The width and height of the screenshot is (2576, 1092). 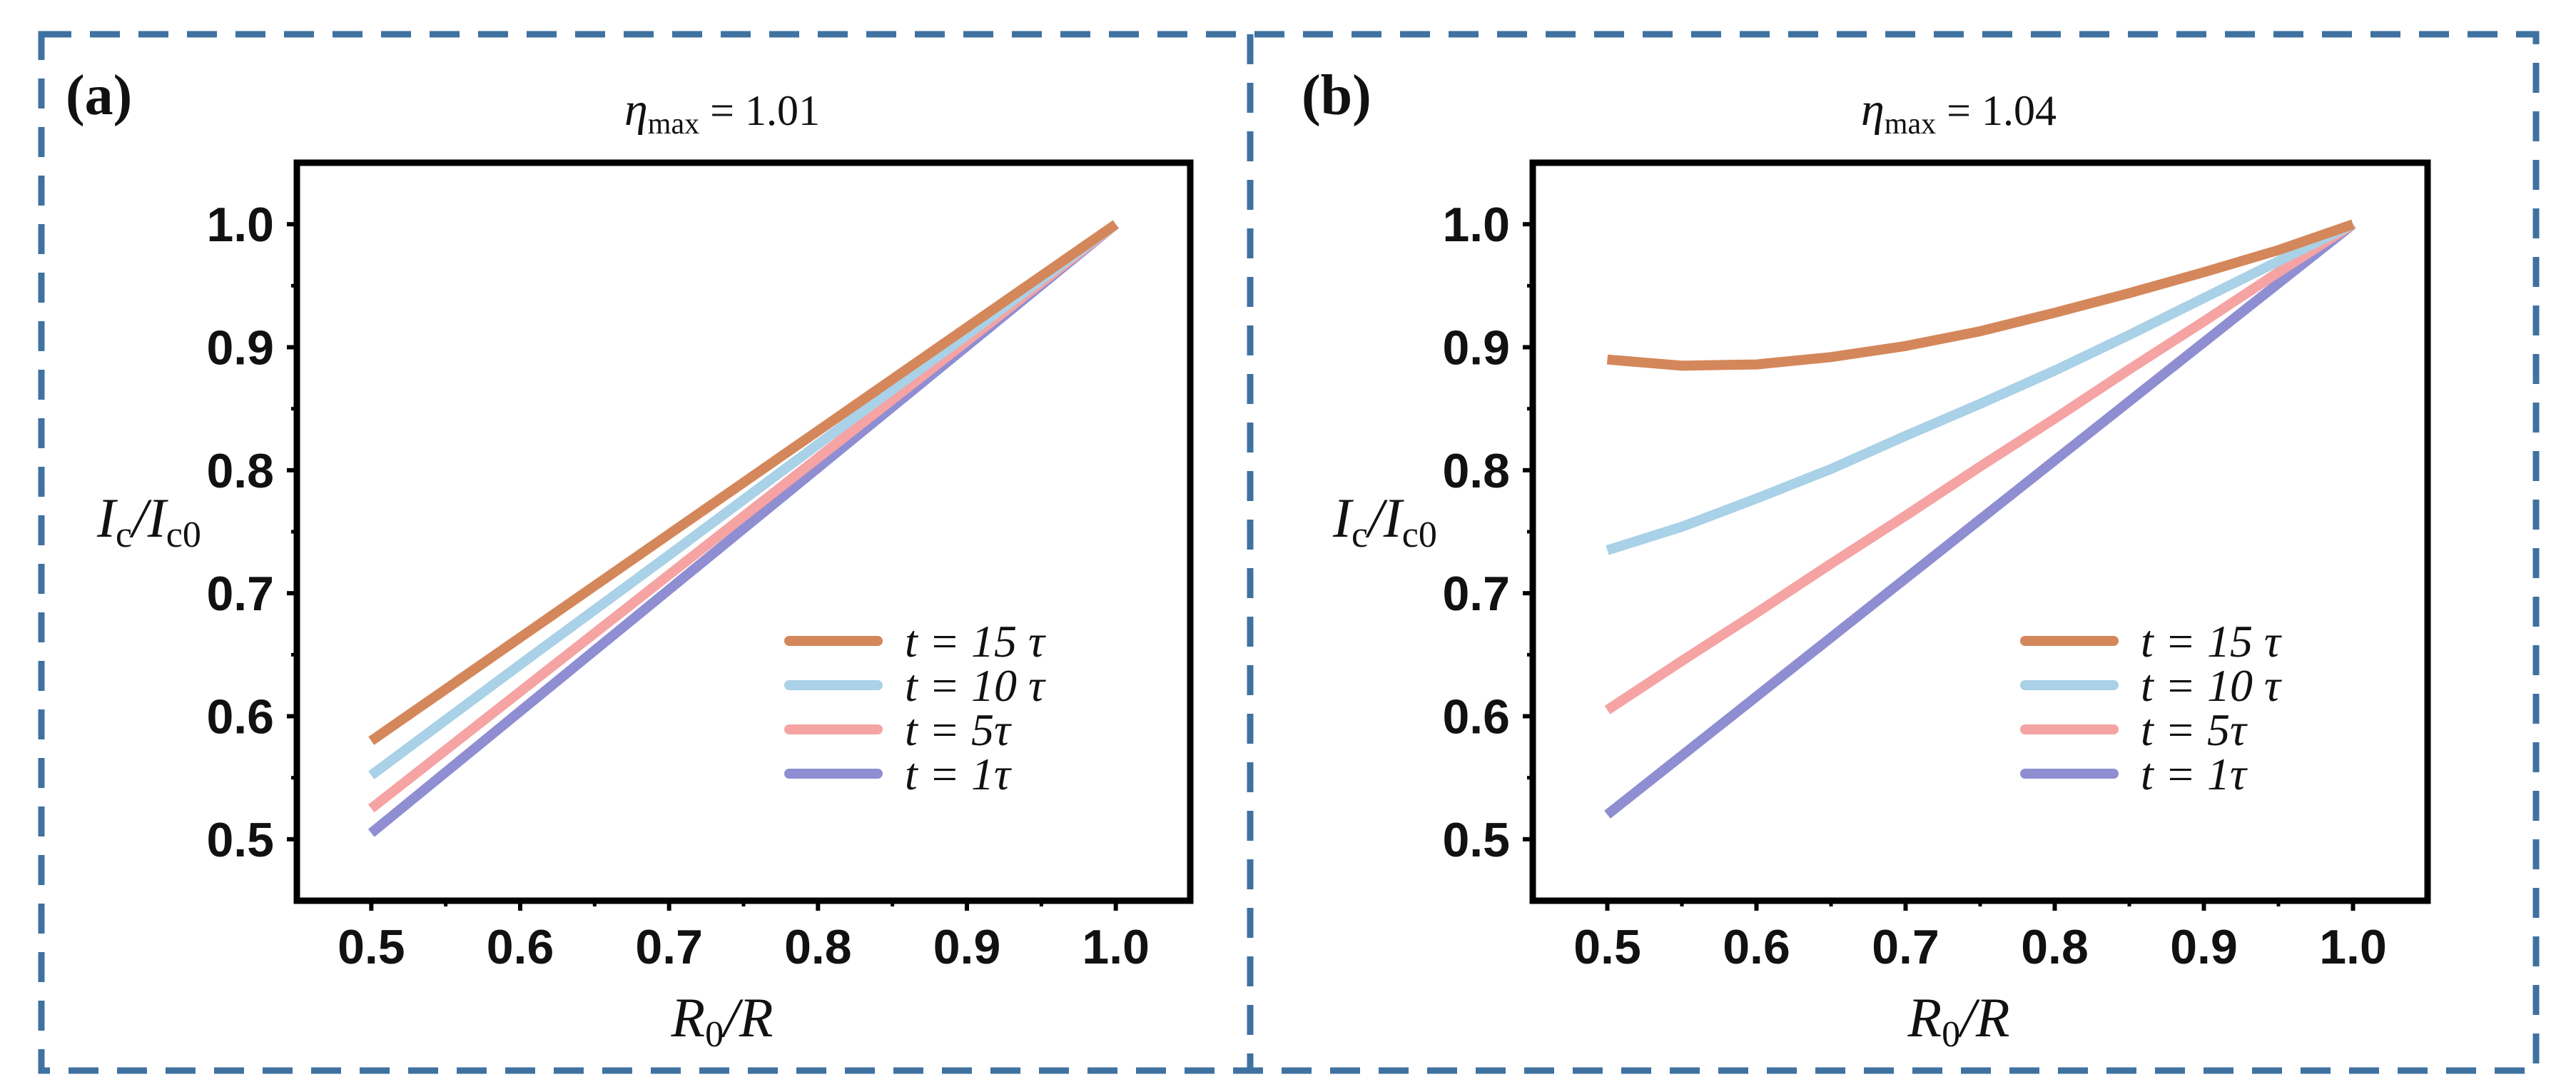 I want to click on title-value: = 1.04, so click(x=1996, y=110).